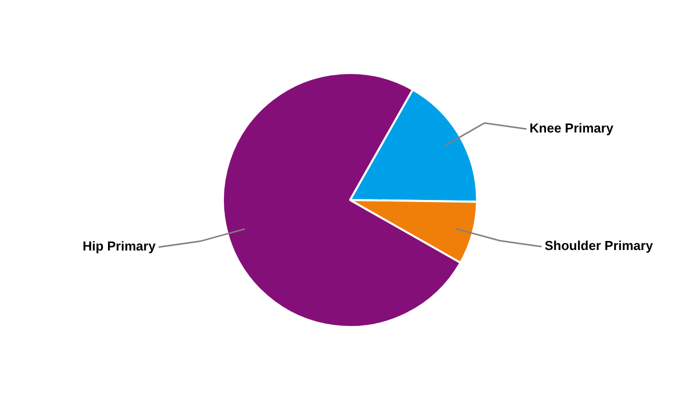 The width and height of the screenshot is (700, 400). I want to click on slice-label: Hip Primary, so click(119, 246).